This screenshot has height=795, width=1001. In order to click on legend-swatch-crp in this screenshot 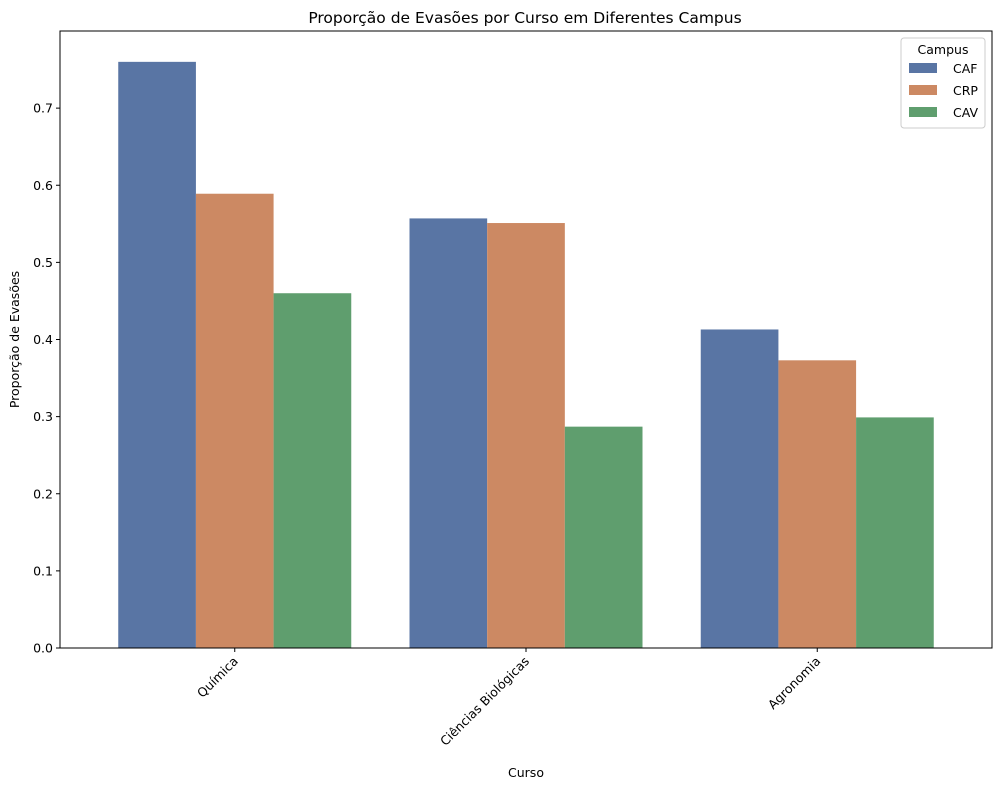, I will do `click(923, 90)`.